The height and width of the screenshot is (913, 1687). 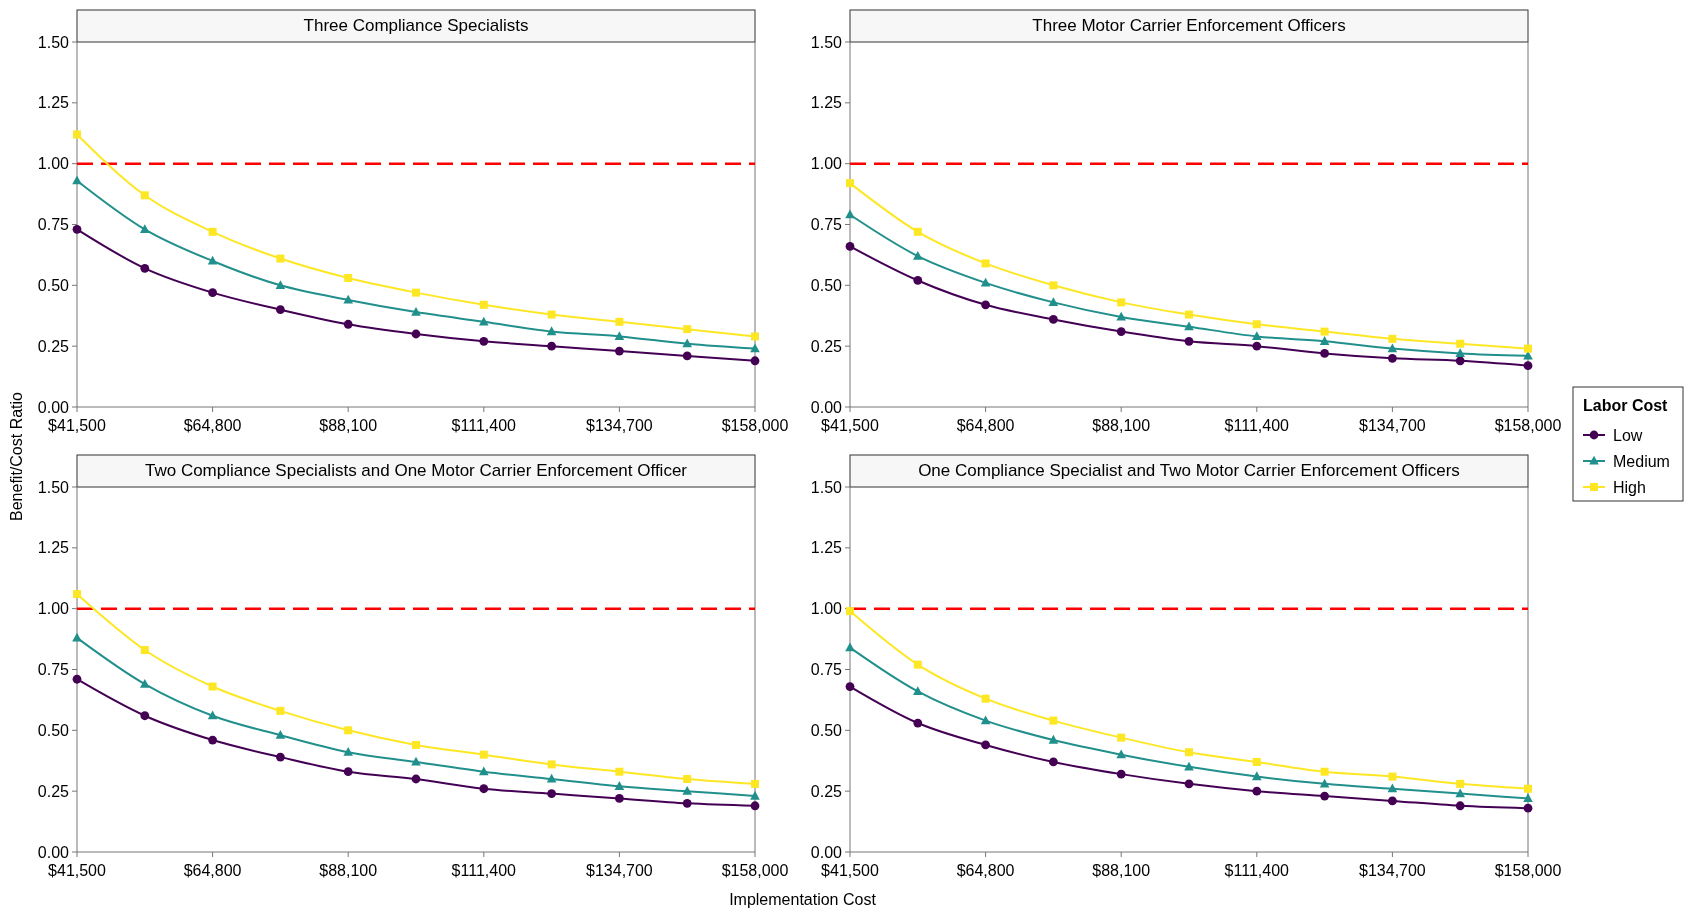 What do you see at coordinates (1189, 470) in the screenshot?
I see `chart-title: One Compliance Specialist and Two Motor Carrier Enforcement Officers` at bounding box center [1189, 470].